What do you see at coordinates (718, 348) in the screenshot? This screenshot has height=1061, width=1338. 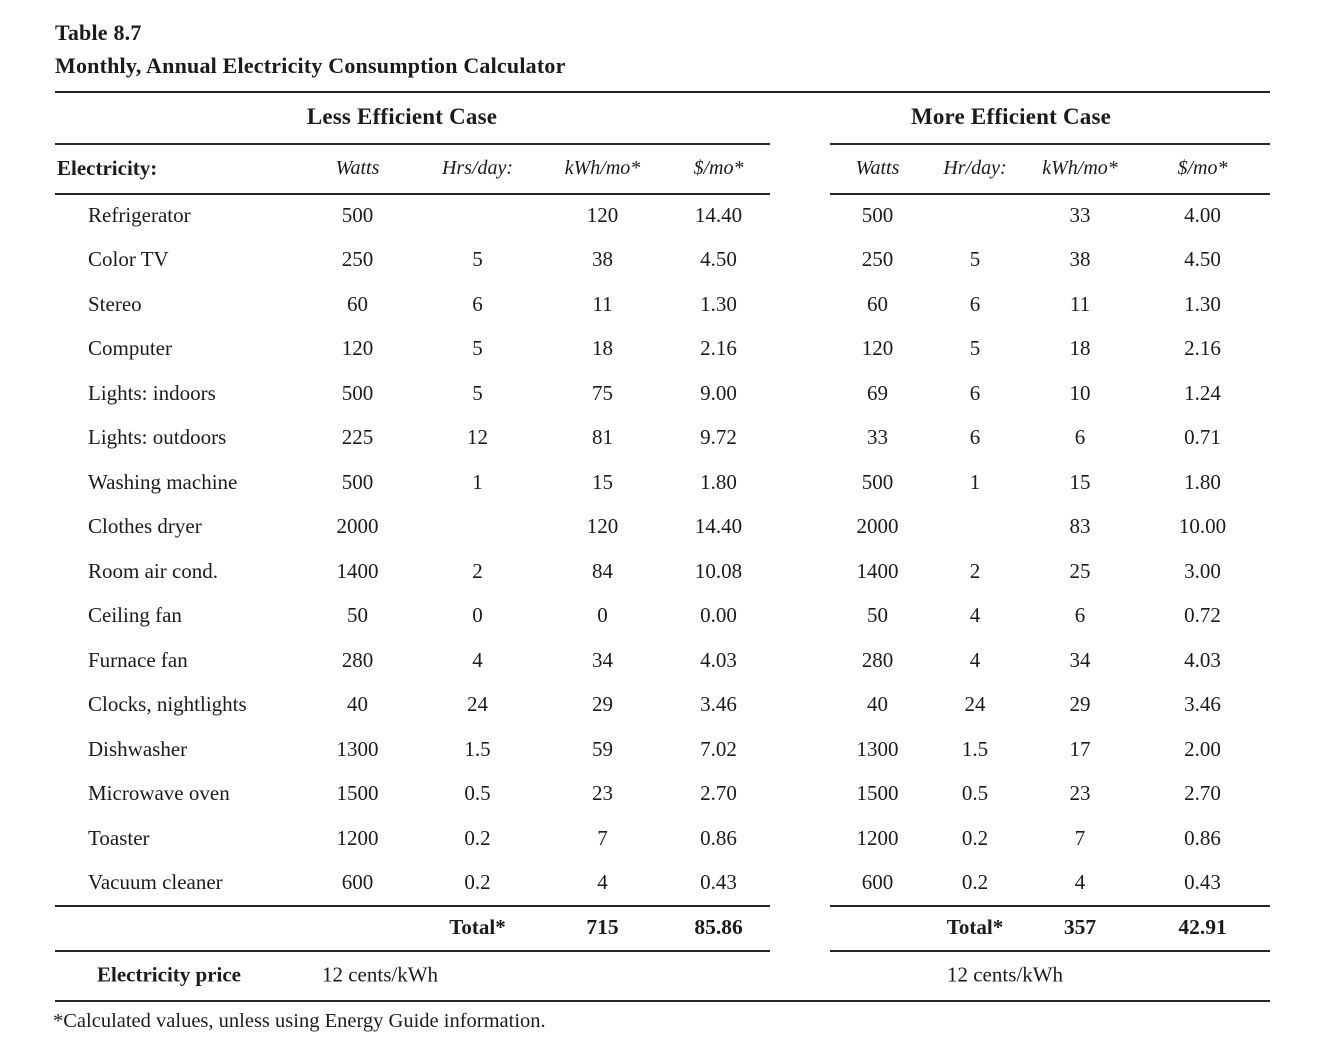 I see `dollarmo-value-left: 2.16` at bounding box center [718, 348].